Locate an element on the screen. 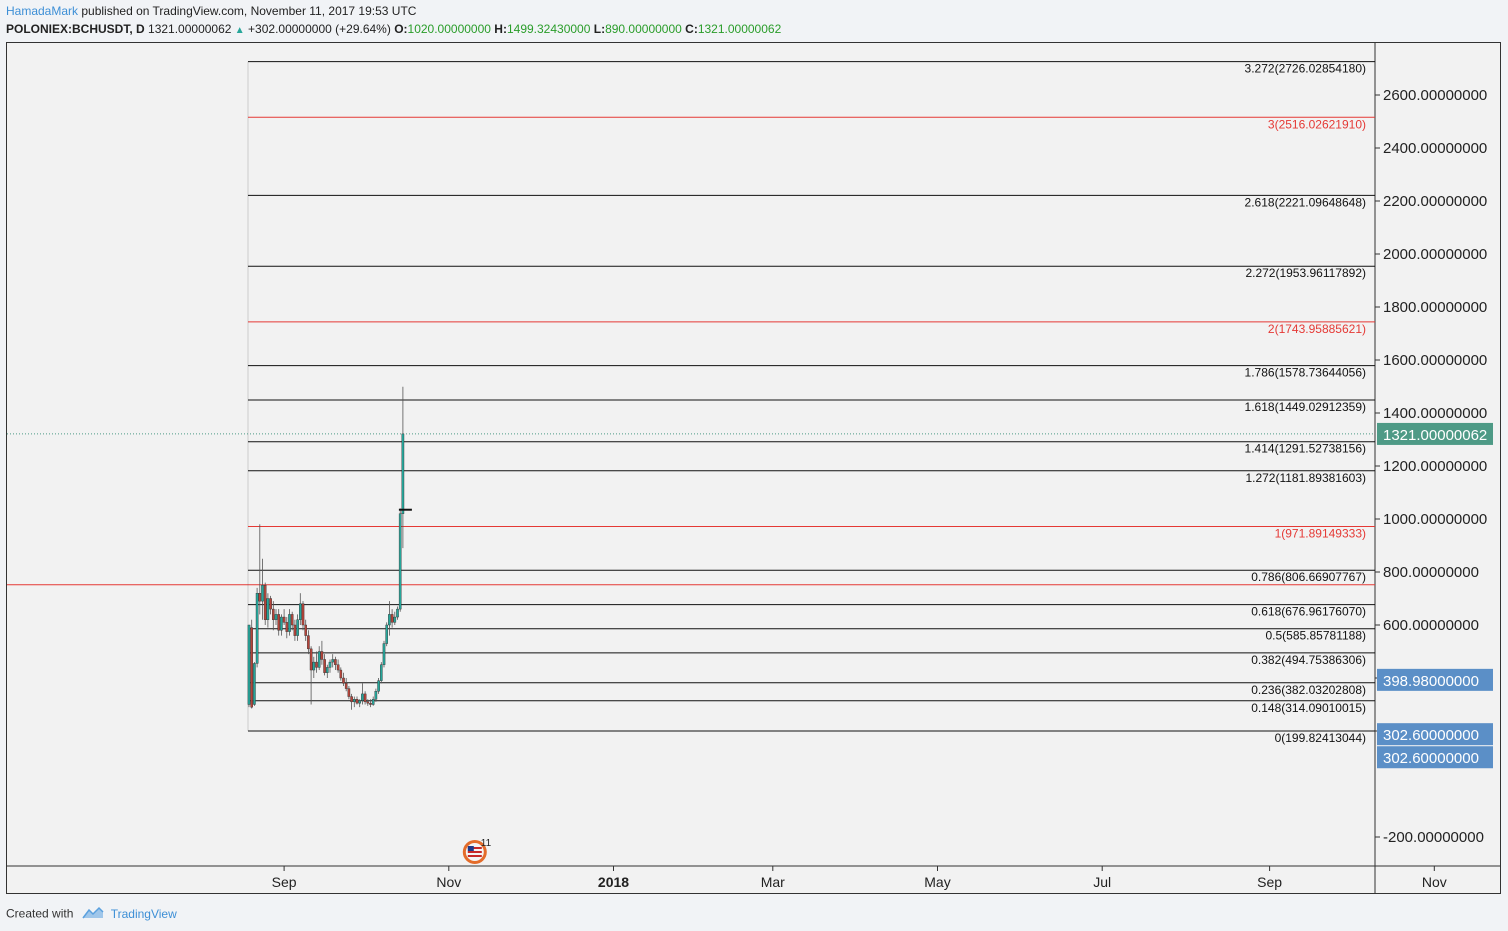 The height and width of the screenshot is (931, 1508). price-badge-label: 1321.00000062 is located at coordinates (1435, 435).